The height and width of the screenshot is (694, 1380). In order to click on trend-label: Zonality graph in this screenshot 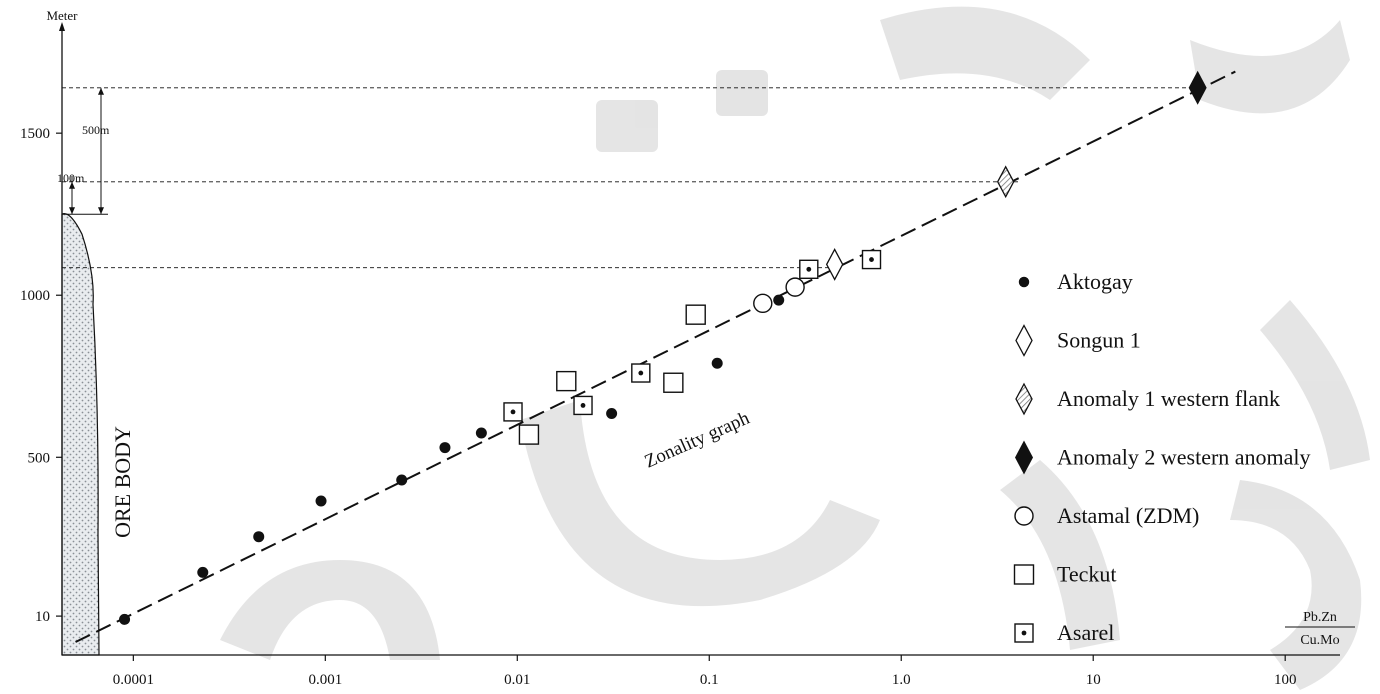, I will do `click(697, 439)`.